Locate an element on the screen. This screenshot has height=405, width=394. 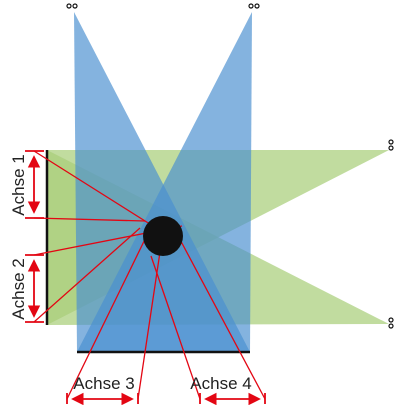
axis-3-label: Achse 3 is located at coordinates (103, 383).